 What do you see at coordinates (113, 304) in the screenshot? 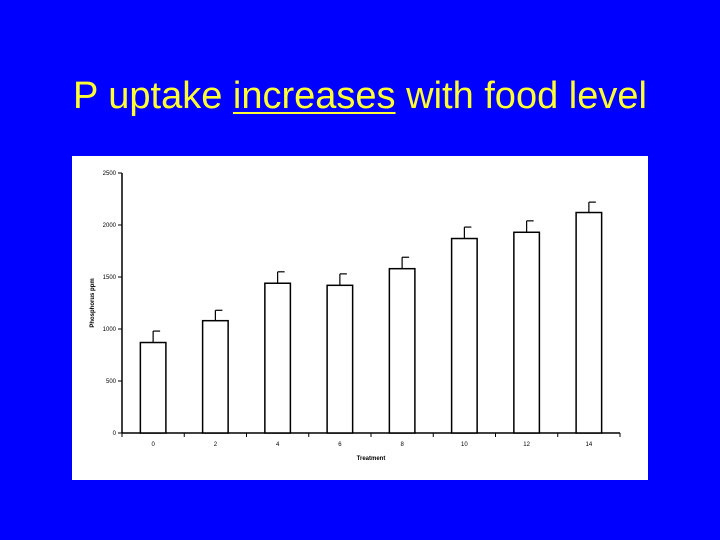
I see `y-axis: 0 500 1000 1500 2000 2500` at bounding box center [113, 304].